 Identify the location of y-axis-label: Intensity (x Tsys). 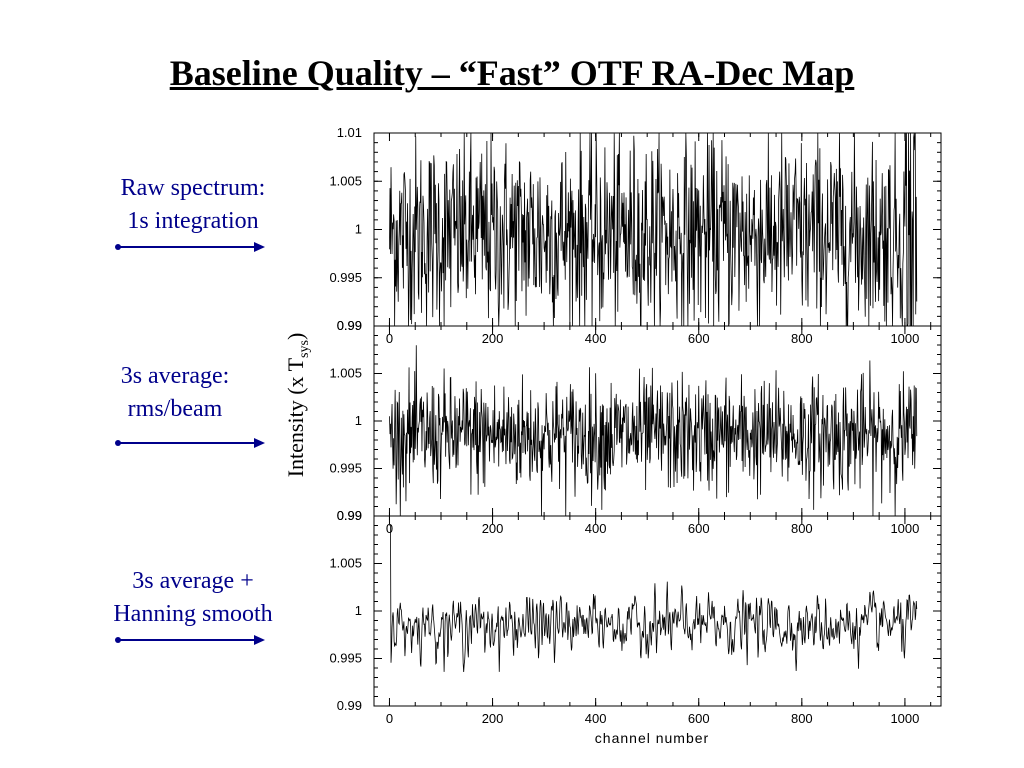
(297, 405).